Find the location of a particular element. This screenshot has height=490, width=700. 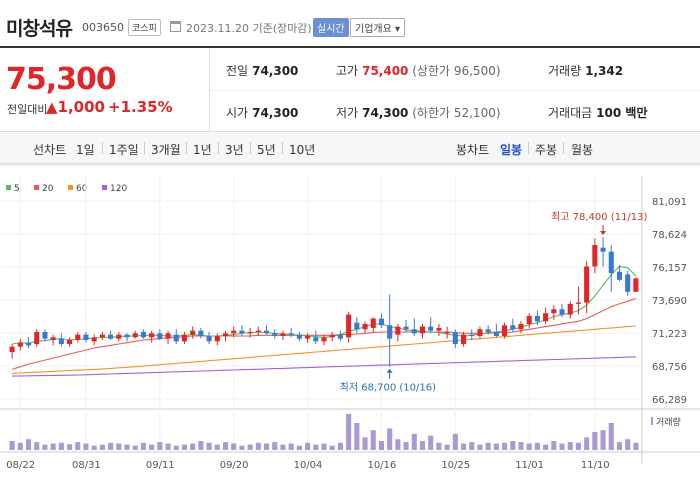

realtime-button: 실시간 is located at coordinates (331, 27).